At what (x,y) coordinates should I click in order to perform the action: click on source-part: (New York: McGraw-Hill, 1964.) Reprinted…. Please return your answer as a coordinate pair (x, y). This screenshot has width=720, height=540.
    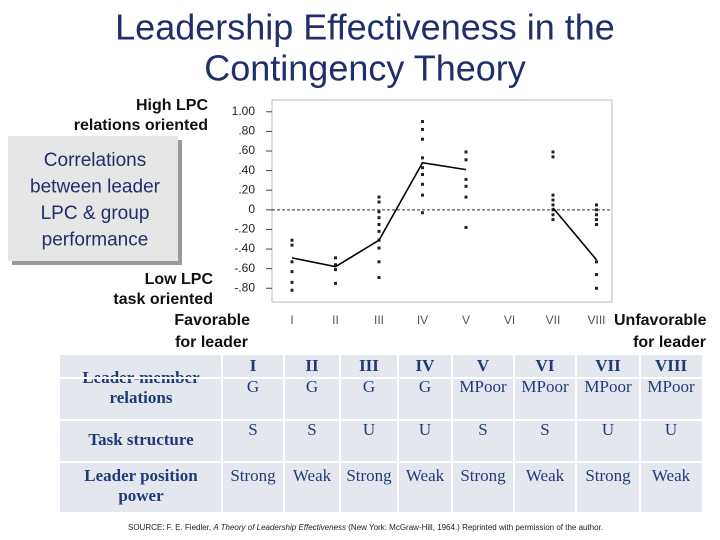
    Looking at the image, I should click on (474, 527).